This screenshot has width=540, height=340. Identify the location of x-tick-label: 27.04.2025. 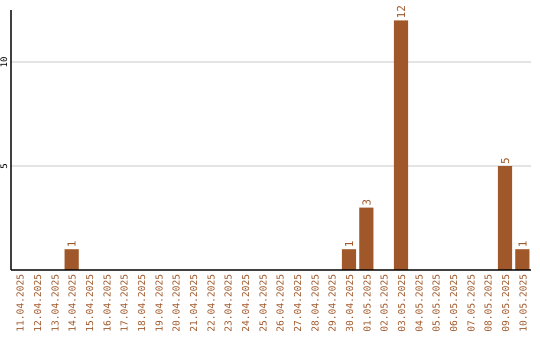
(298, 303).